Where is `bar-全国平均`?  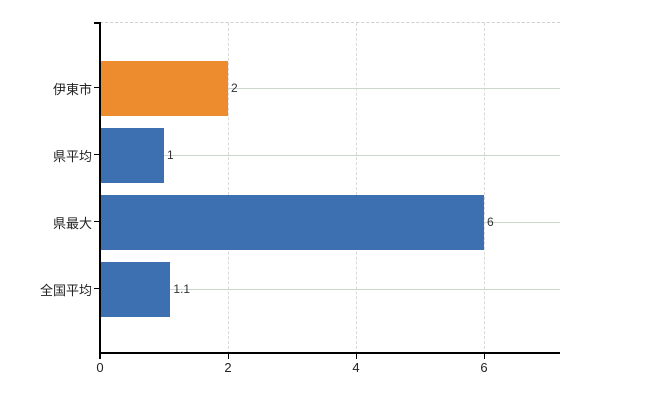 bar-全国平均 is located at coordinates (135, 289).